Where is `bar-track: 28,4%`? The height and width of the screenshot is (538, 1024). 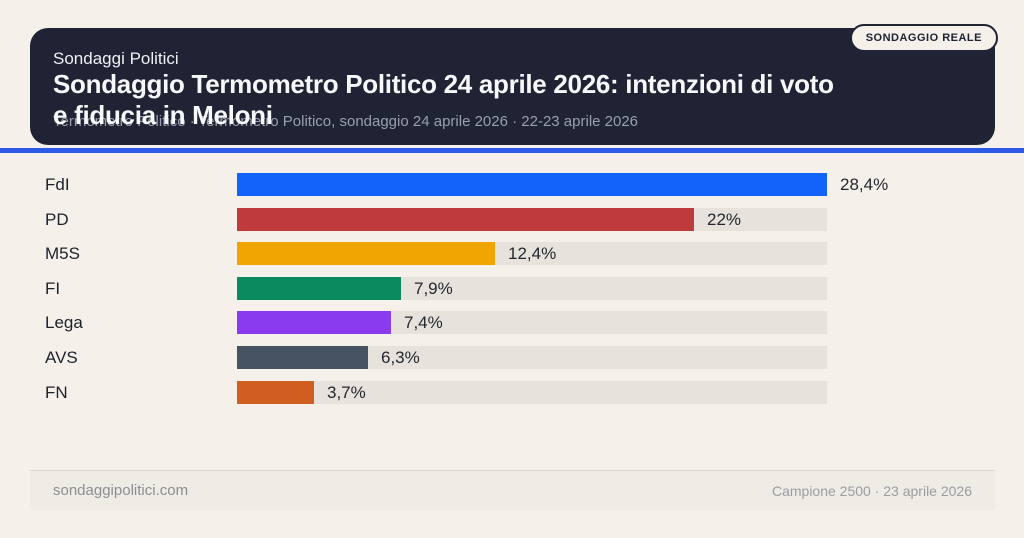 bar-track: 28,4% is located at coordinates (562, 184).